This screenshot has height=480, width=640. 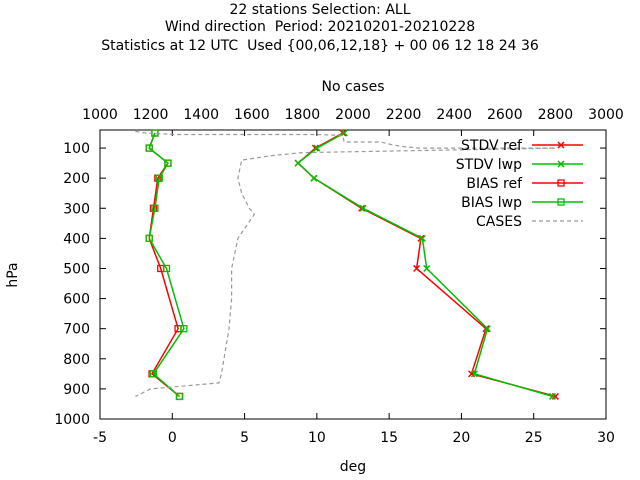 What do you see at coordinates (76, 179) in the screenshot?
I see `y-tick-label: 200` at bounding box center [76, 179].